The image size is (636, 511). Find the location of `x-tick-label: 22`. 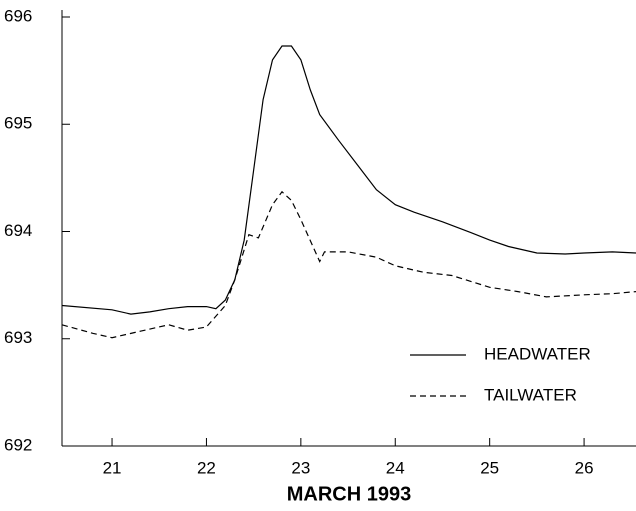

x-tick-label: 22 is located at coordinates (206, 467).